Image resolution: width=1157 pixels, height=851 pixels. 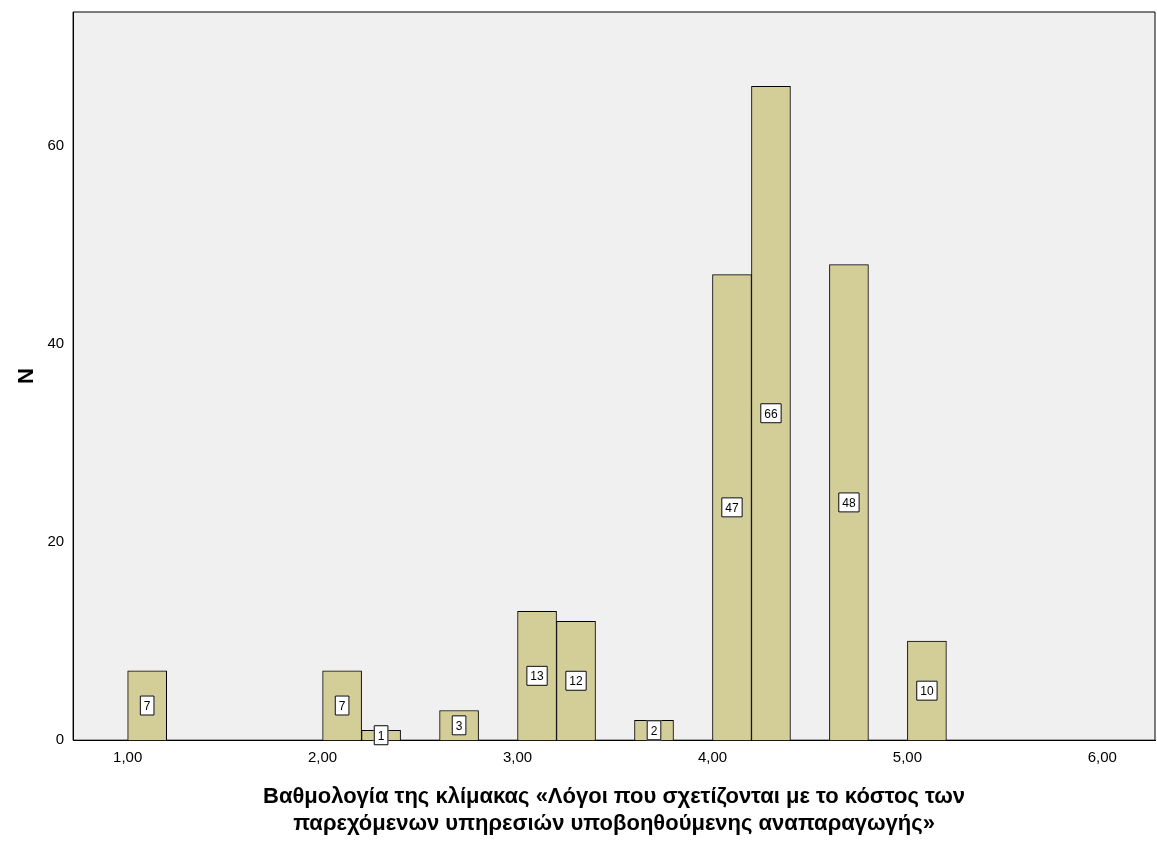 What do you see at coordinates (459, 725) in the screenshot?
I see `data-label: 3` at bounding box center [459, 725].